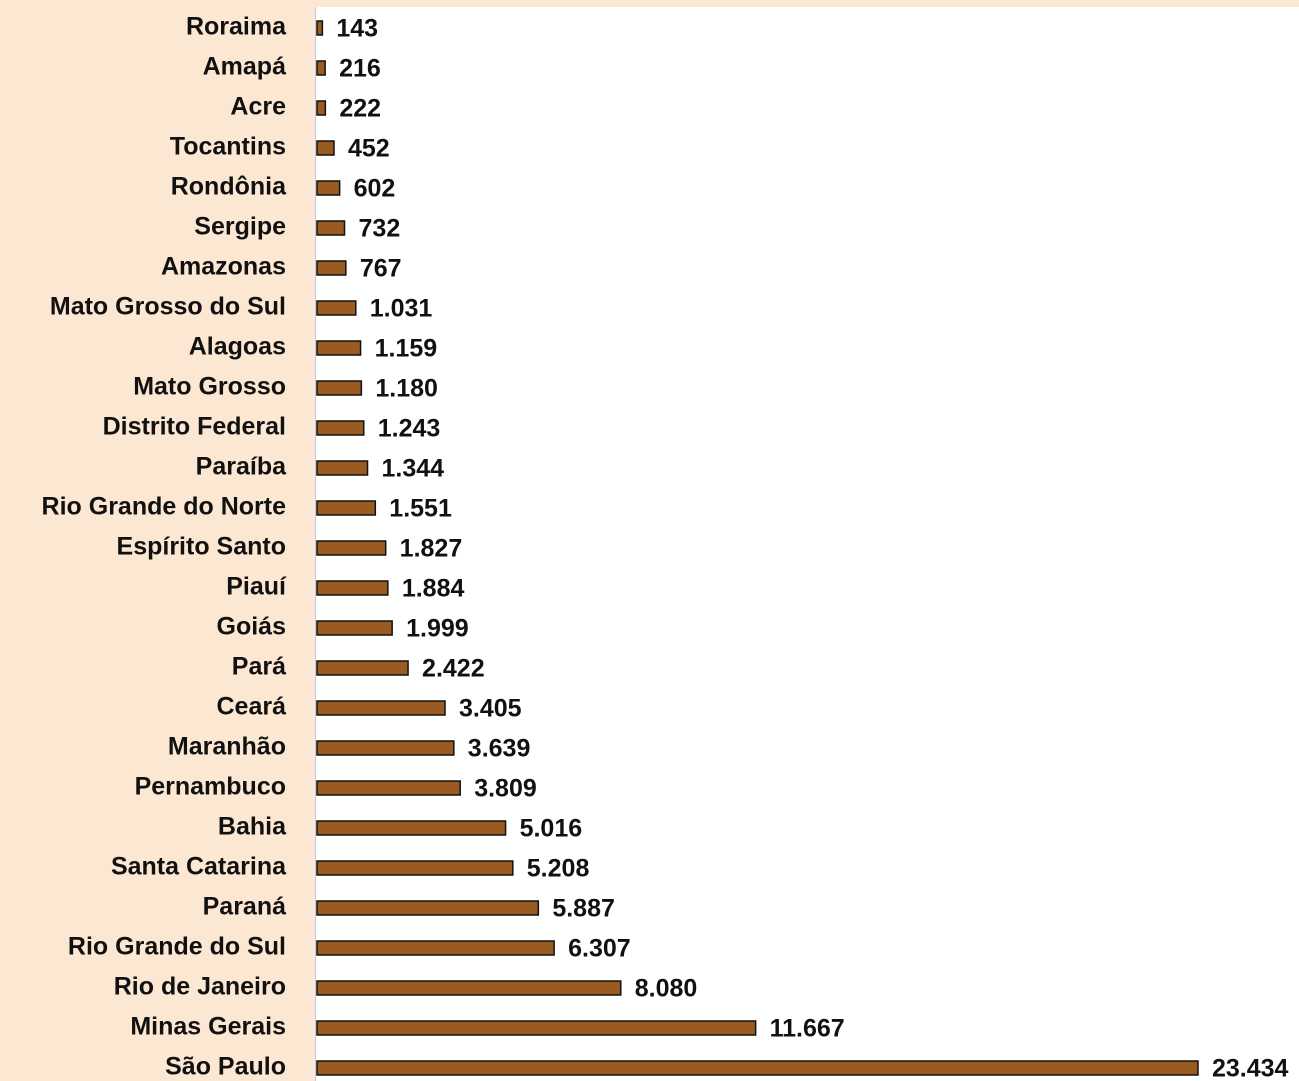 The image size is (1299, 1081). Describe the element at coordinates (259, 667) in the screenshot. I see `y-tick-label: Pará` at that location.